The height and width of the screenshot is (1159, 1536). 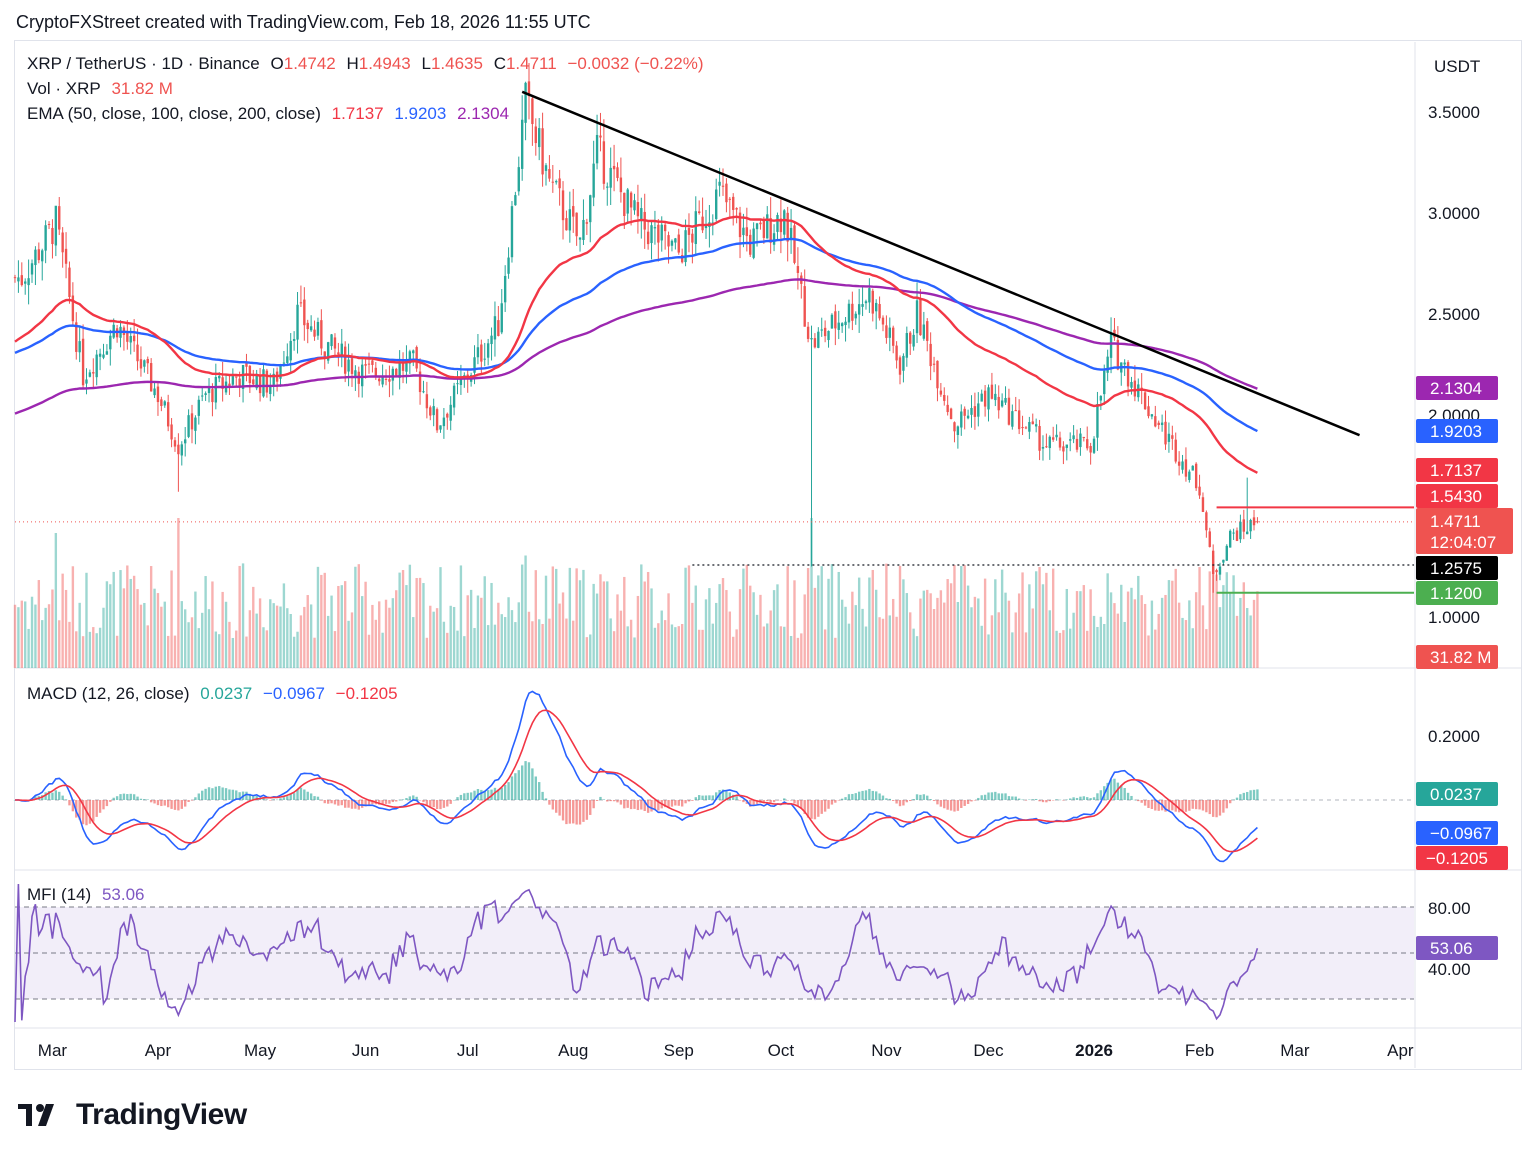 What do you see at coordinates (59, 894) in the screenshot?
I see `mfi-label: MFI (14)` at bounding box center [59, 894].